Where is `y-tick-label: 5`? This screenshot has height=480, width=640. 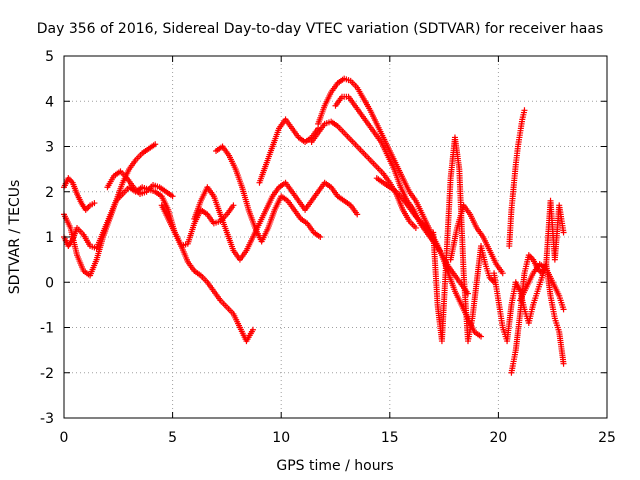 y-tick-label: 5 is located at coordinates (49, 57).